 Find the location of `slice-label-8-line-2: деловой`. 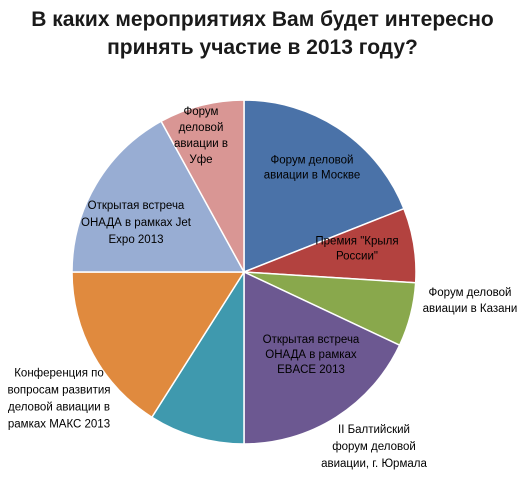

slice-label-8-line-2: деловой is located at coordinates (201, 128).